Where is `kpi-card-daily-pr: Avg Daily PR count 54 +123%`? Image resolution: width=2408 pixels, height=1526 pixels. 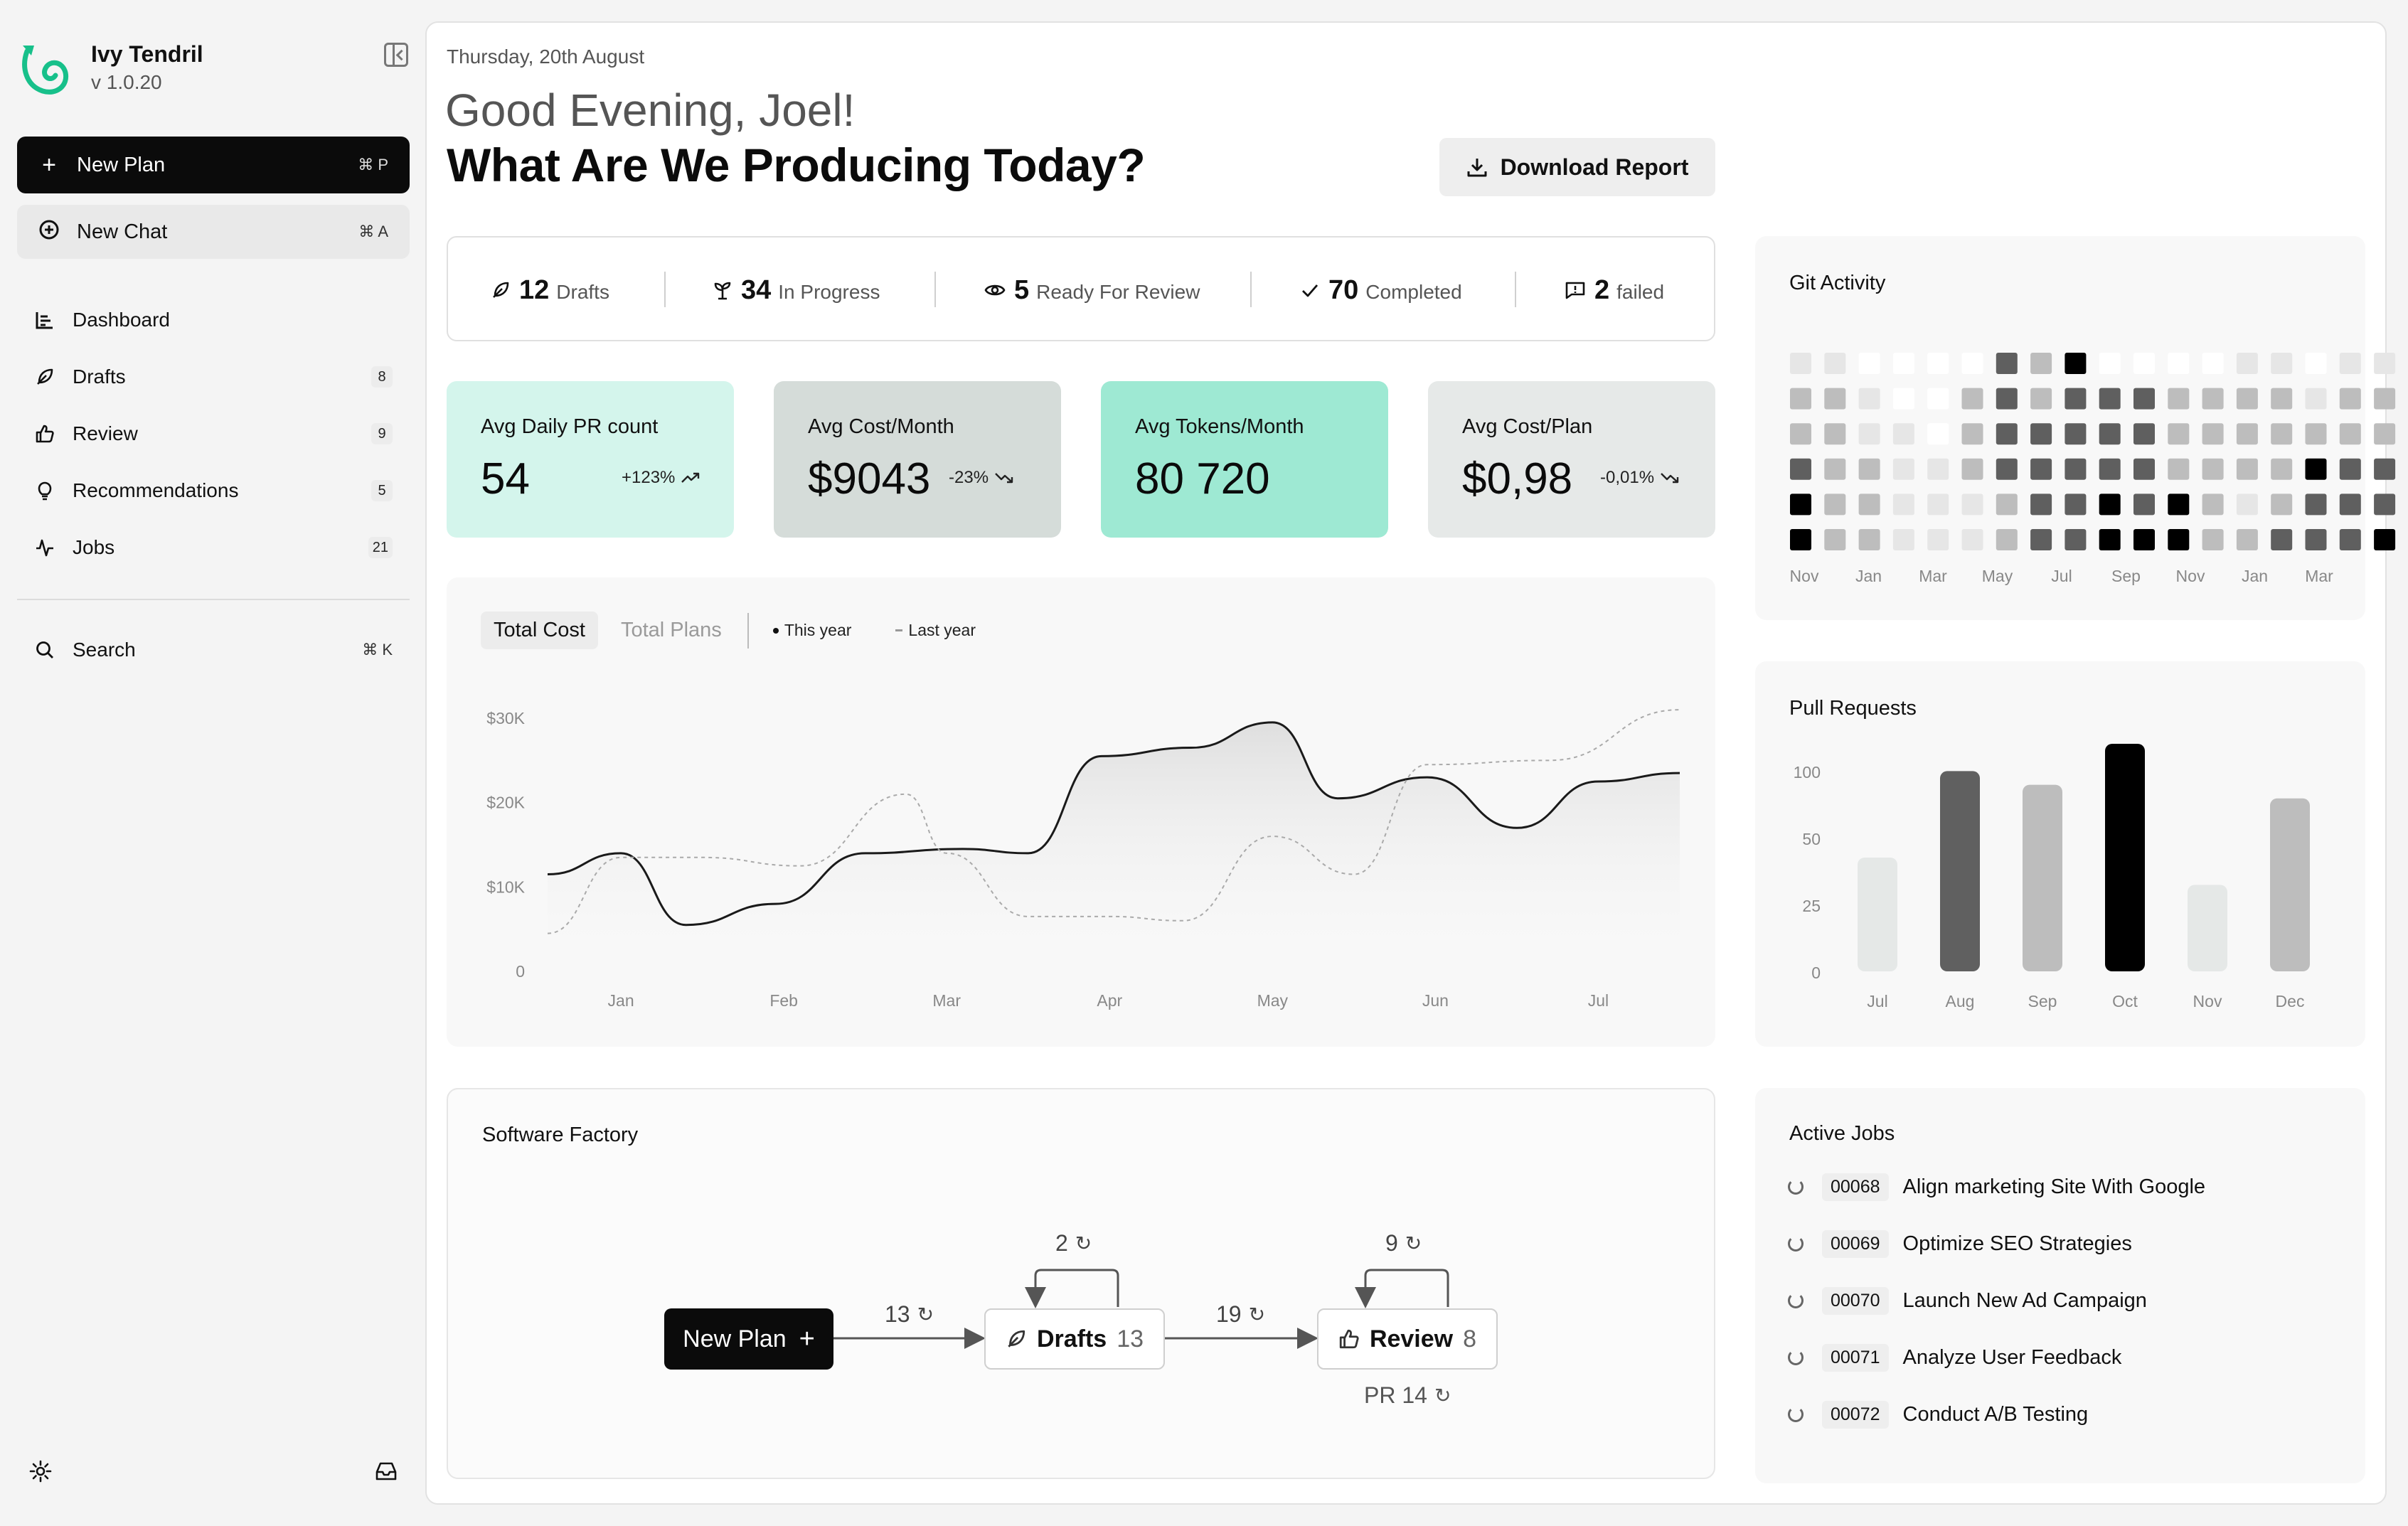 kpi-card-daily-pr: Avg Daily PR count 54 +123% is located at coordinates (590, 460).